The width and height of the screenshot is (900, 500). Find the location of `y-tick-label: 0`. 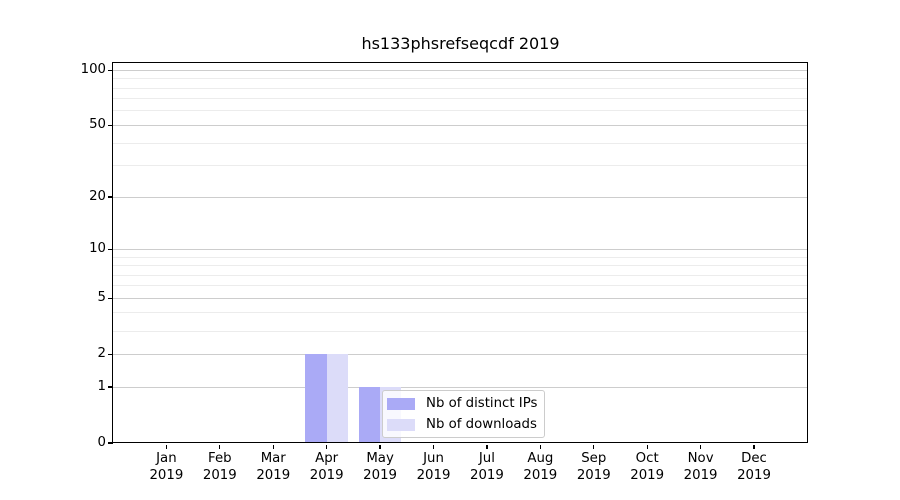

y-tick-label: 0 is located at coordinates (101, 442).